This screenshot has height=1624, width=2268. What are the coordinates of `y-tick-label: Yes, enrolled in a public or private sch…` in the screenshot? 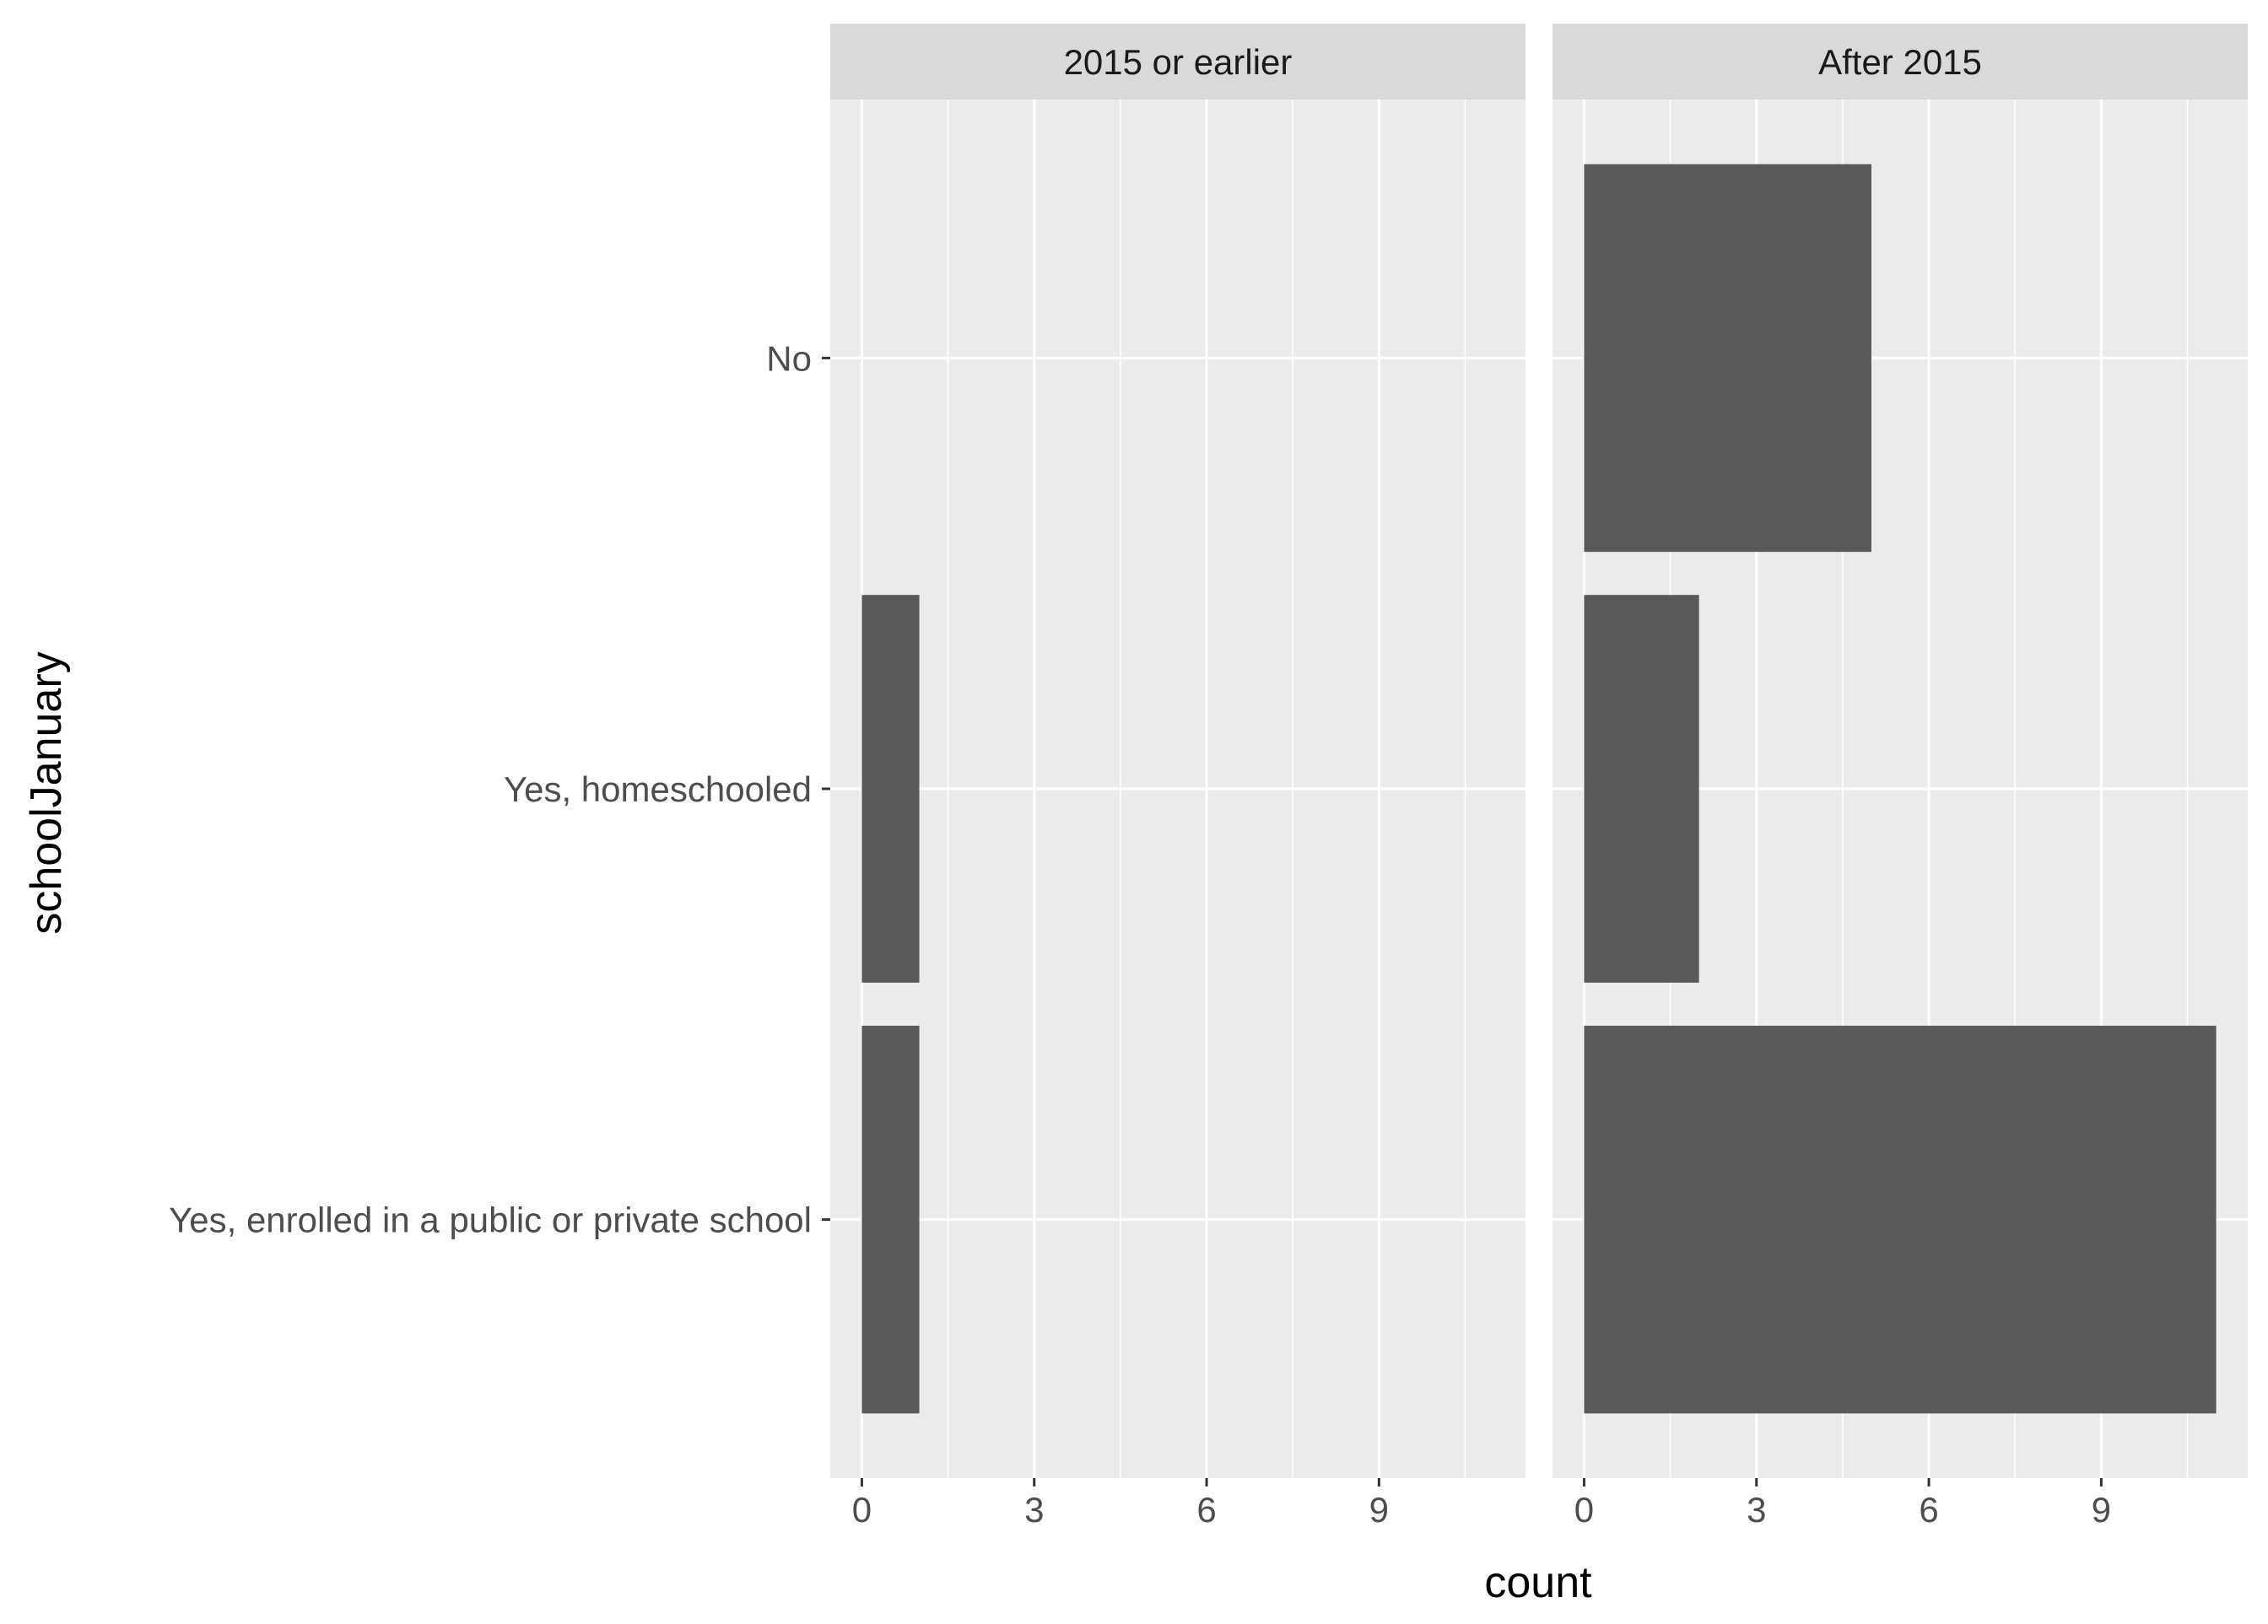 It's located at (490, 1220).